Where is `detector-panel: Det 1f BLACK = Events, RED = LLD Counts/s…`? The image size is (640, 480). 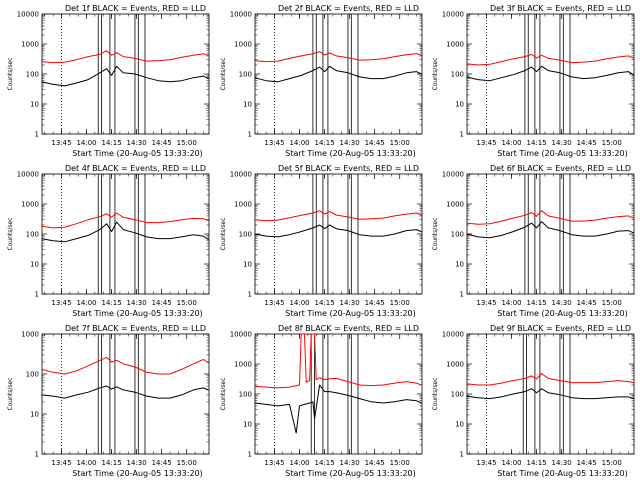
detector-panel: Det 1f BLACK = Events, RED = LLD Counts/s… is located at coordinates (108, 81).